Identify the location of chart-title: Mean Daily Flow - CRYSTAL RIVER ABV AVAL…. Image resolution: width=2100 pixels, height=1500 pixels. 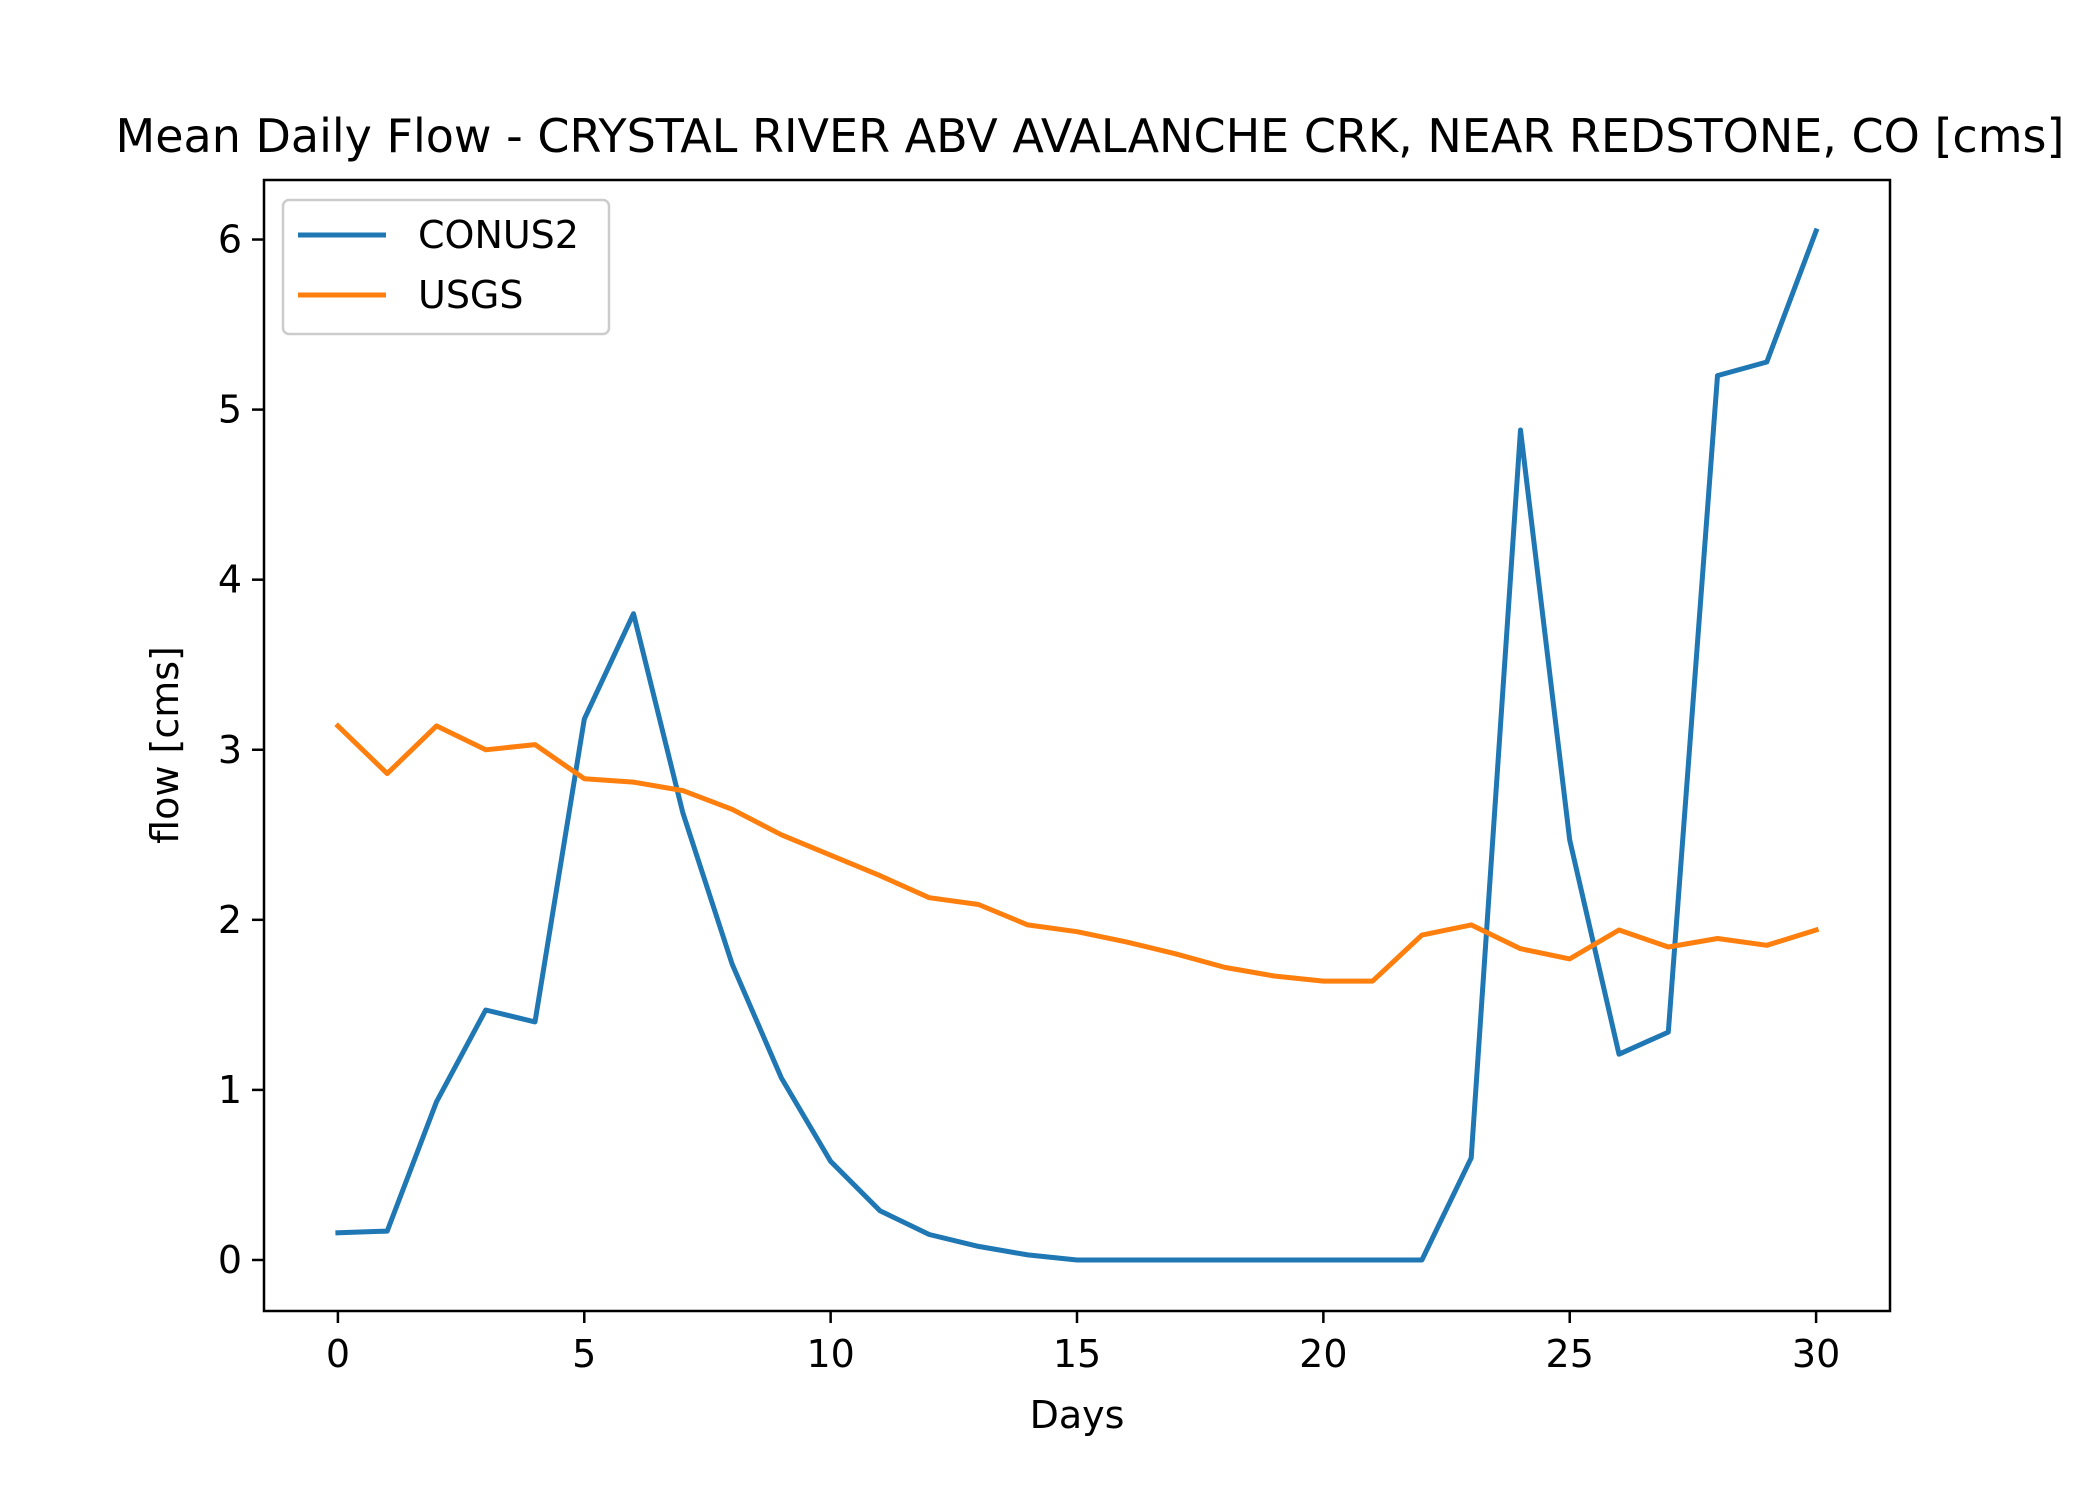
(1090, 136).